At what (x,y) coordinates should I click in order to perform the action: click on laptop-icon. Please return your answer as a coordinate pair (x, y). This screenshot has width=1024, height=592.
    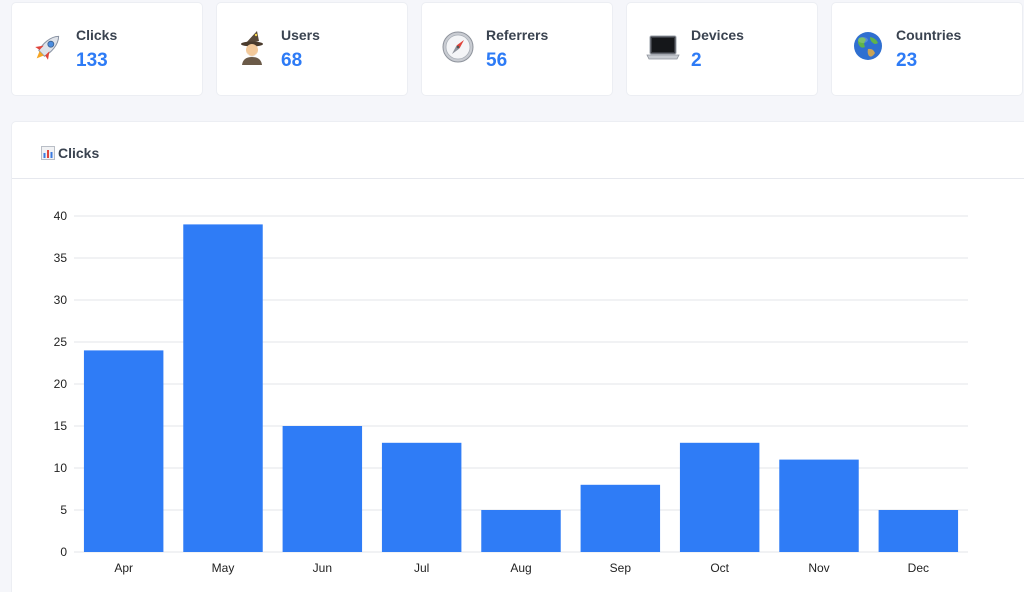
    Looking at the image, I should click on (663, 47).